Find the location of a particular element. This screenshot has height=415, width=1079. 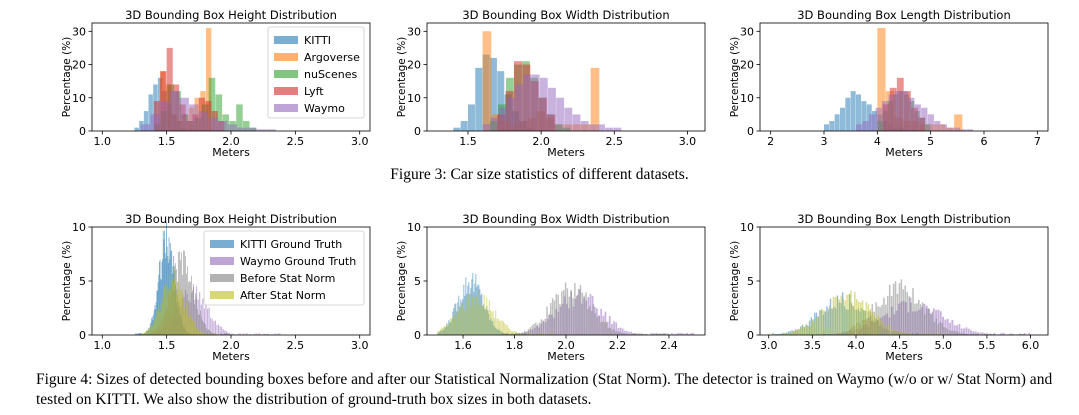

chart-title: 3D Bounding Box Height Distribution is located at coordinates (231, 15).